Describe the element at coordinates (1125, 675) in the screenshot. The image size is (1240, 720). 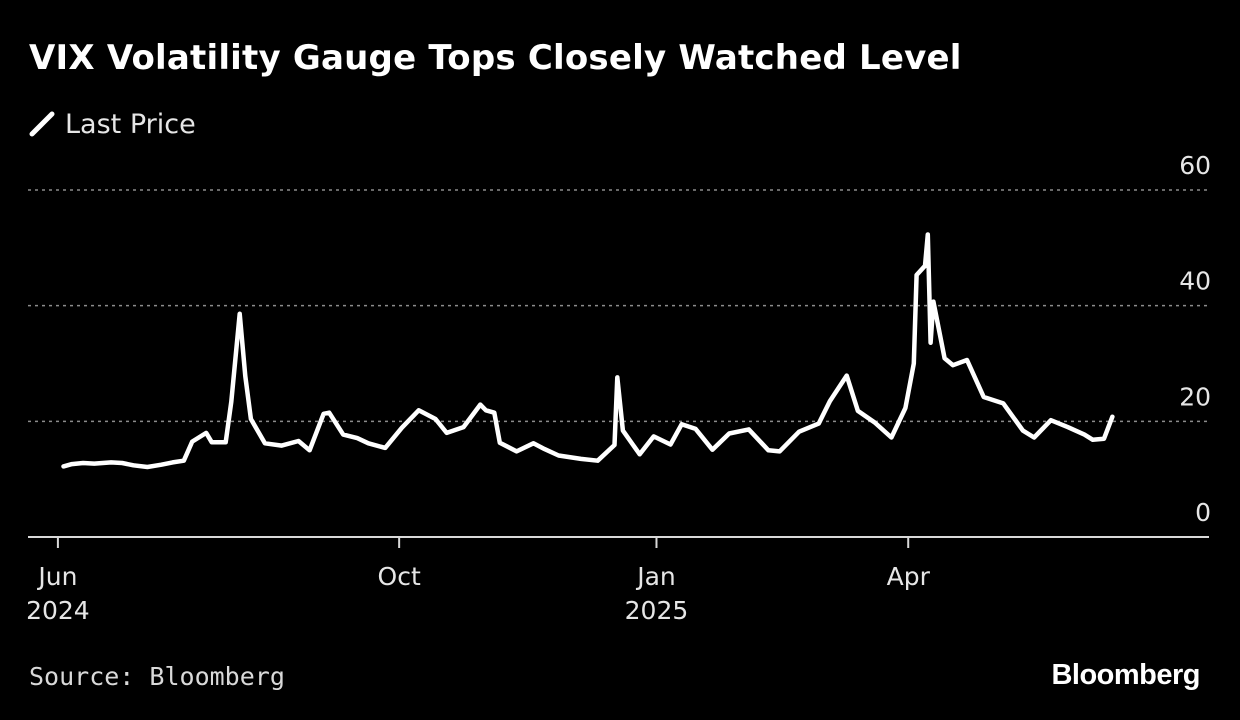
I see `brand-logo: Bloomberg` at that location.